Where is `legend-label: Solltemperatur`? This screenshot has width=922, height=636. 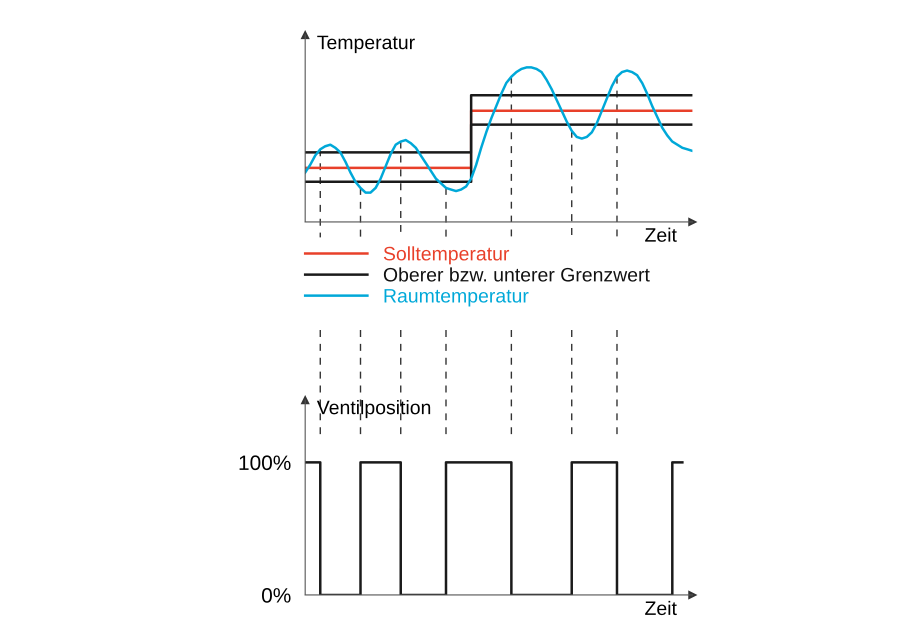 legend-label: Solltemperatur is located at coordinates (447, 255).